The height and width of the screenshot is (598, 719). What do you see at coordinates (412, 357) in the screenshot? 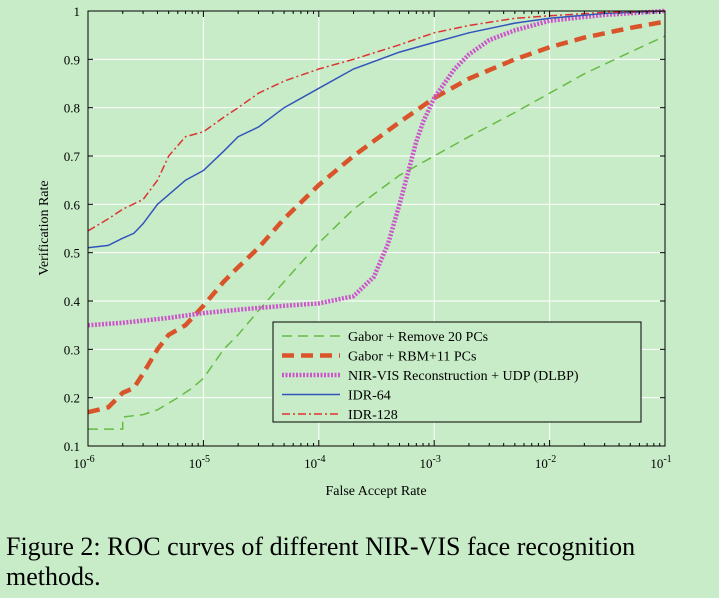
I see `legend-label: Gabor + RBM+11 PCs` at bounding box center [412, 357].